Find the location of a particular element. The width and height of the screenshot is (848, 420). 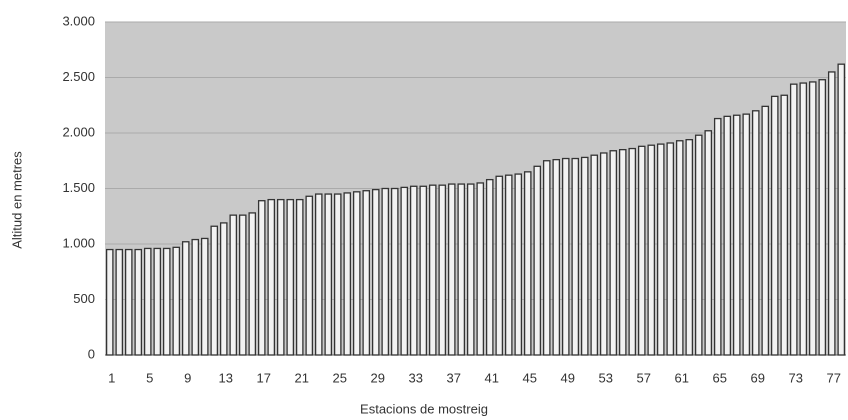

x-tick-label: 73 is located at coordinates (796, 377).